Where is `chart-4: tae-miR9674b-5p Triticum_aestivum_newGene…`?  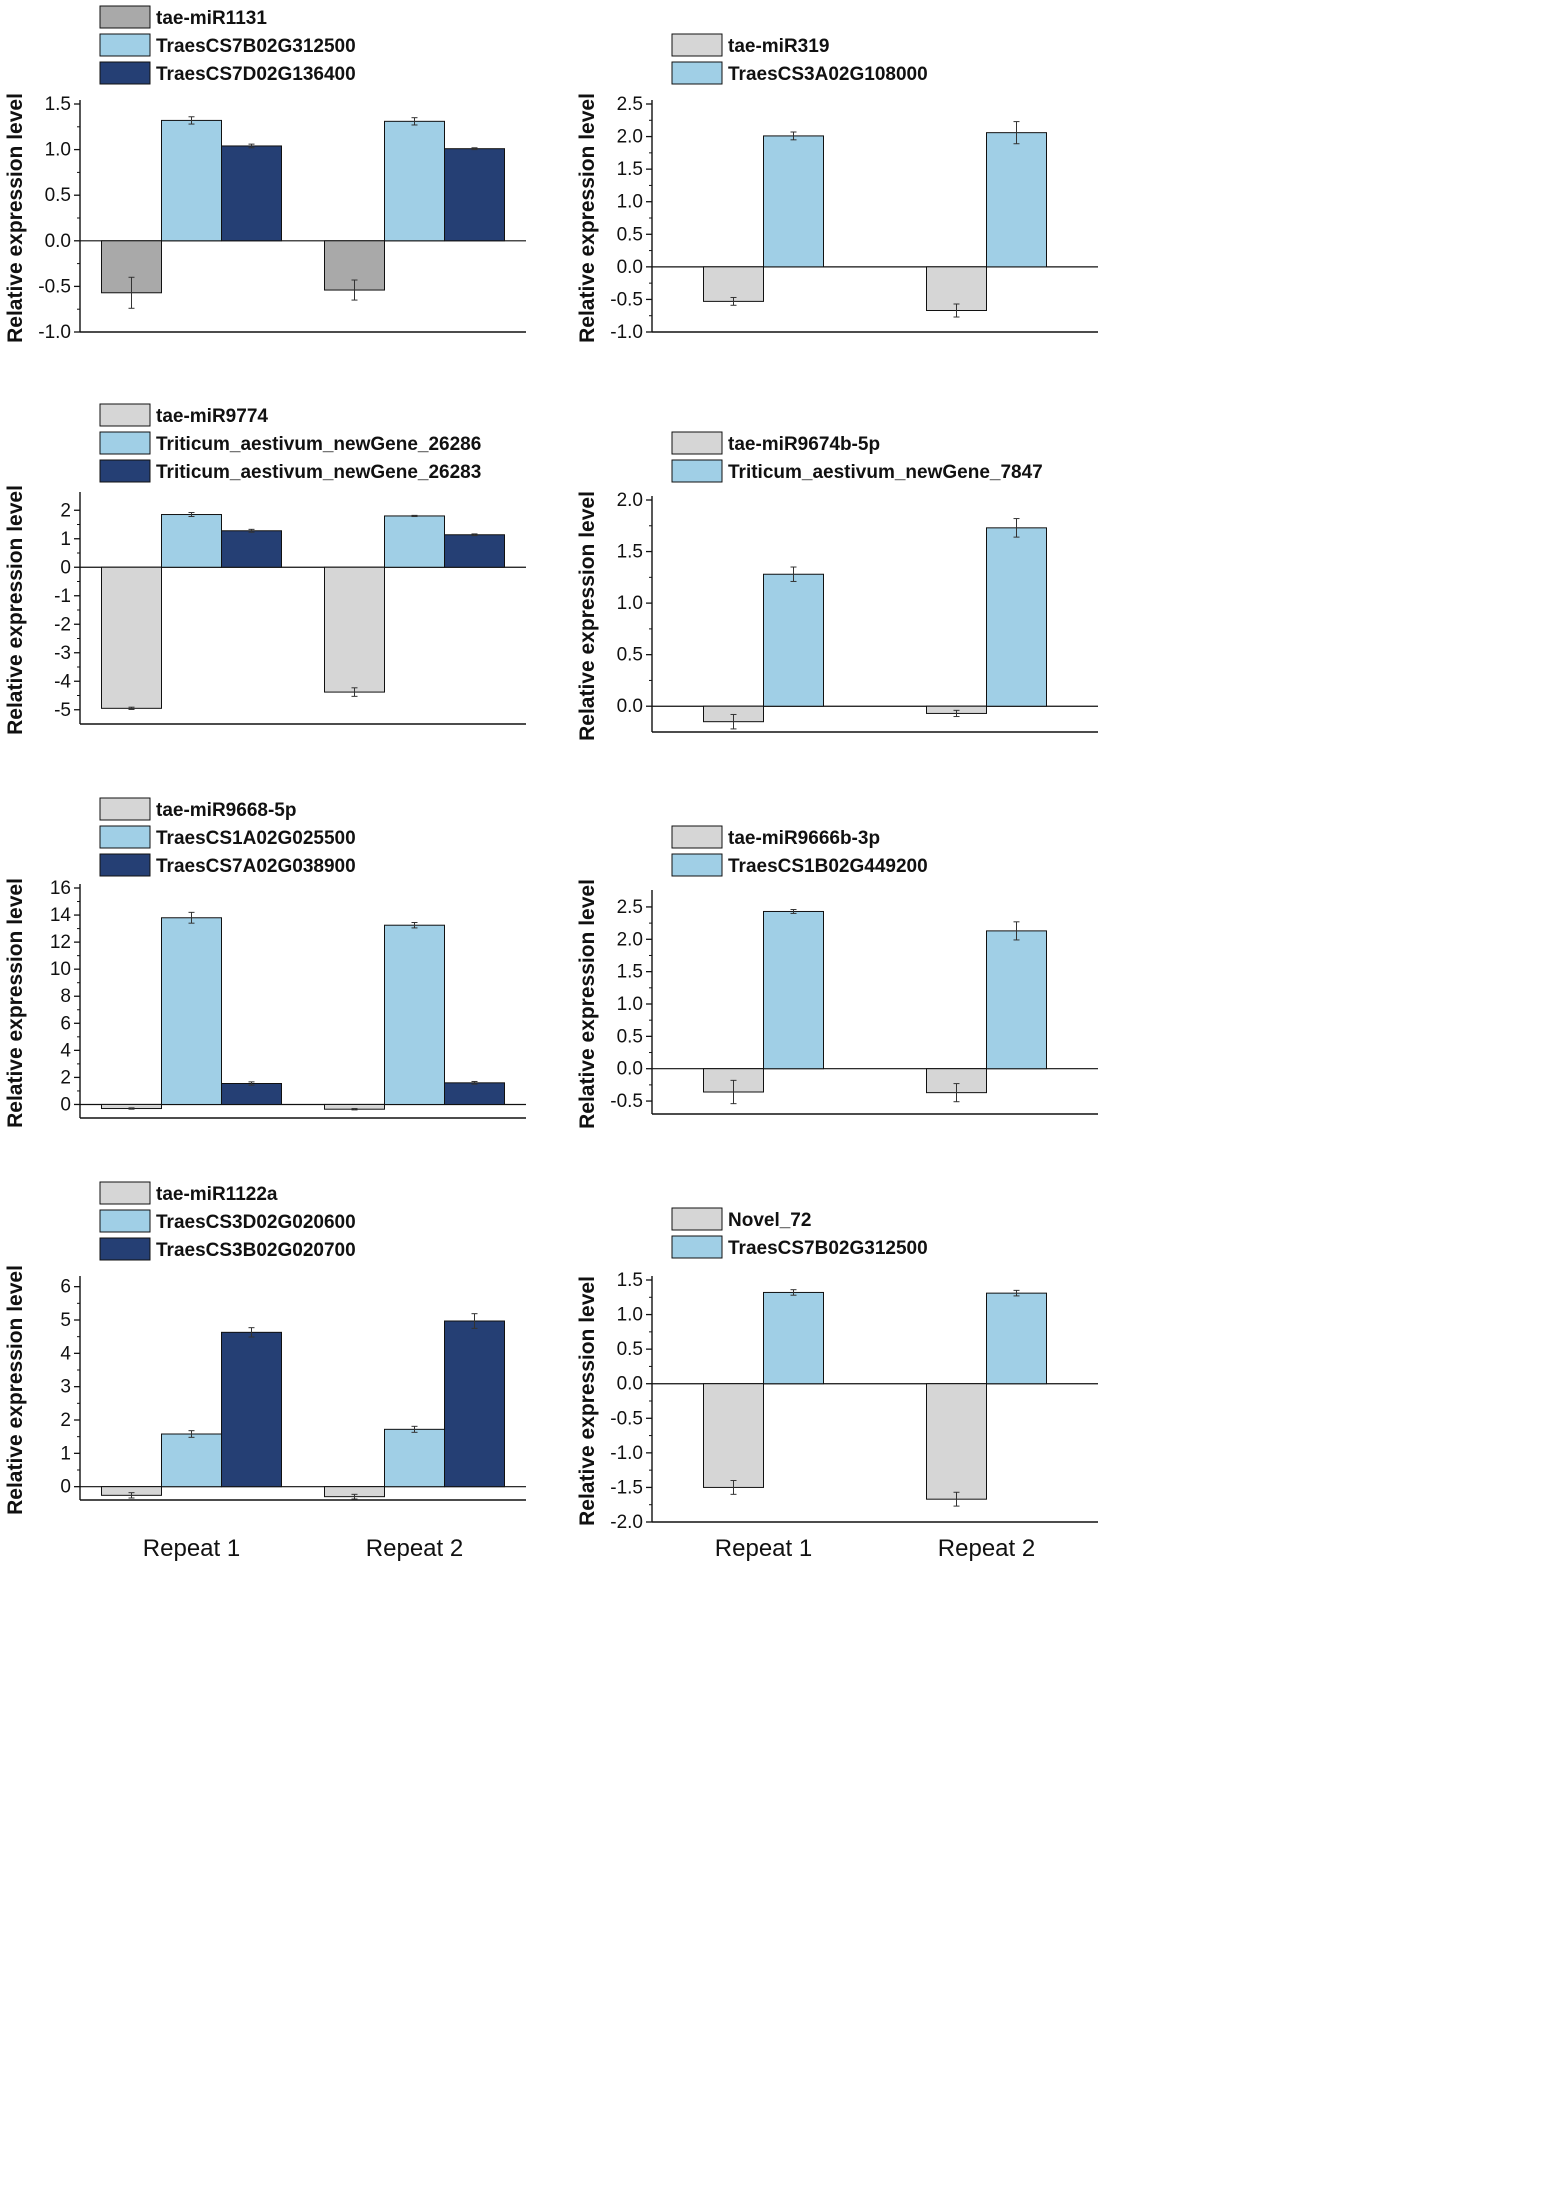
chart-4: tae-miR9674b-5p Triticum_aestivum_newGene… is located at coordinates (837, 586).